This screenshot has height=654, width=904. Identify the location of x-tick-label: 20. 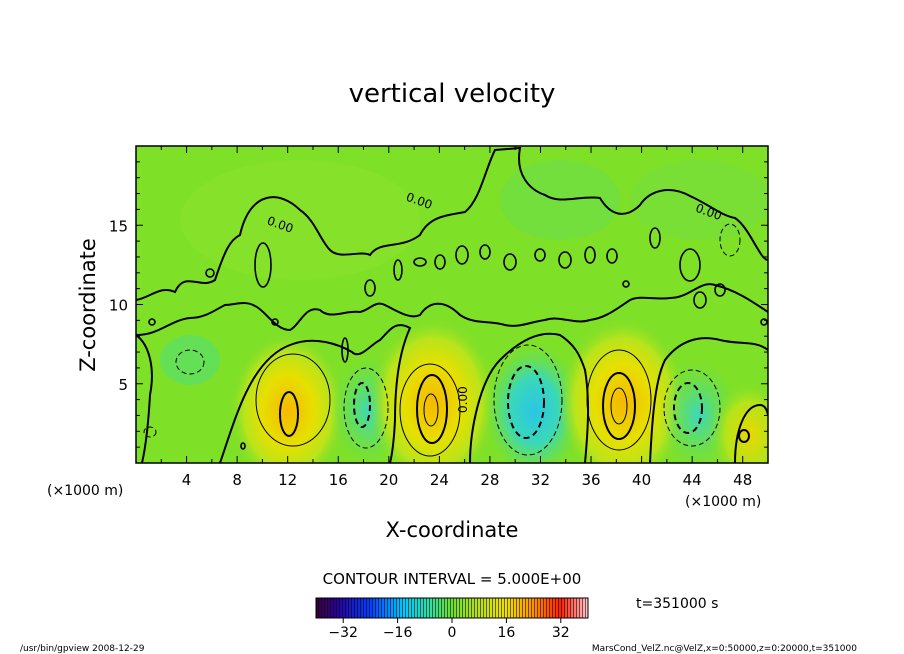
(388, 480).